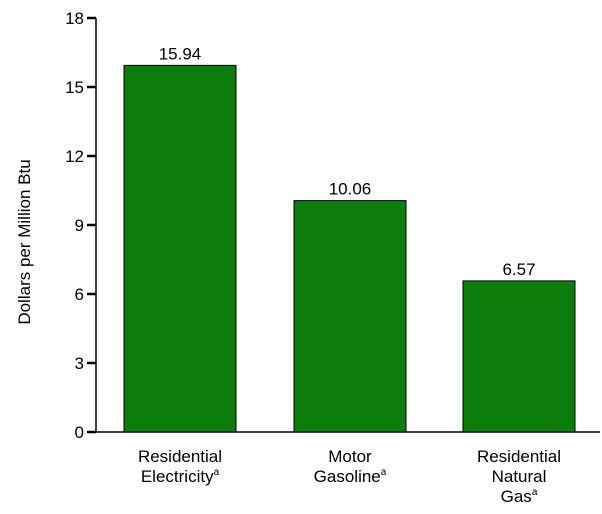 The height and width of the screenshot is (514, 602). Describe the element at coordinates (74, 87) in the screenshot. I see `y-tick-label: 15` at that location.